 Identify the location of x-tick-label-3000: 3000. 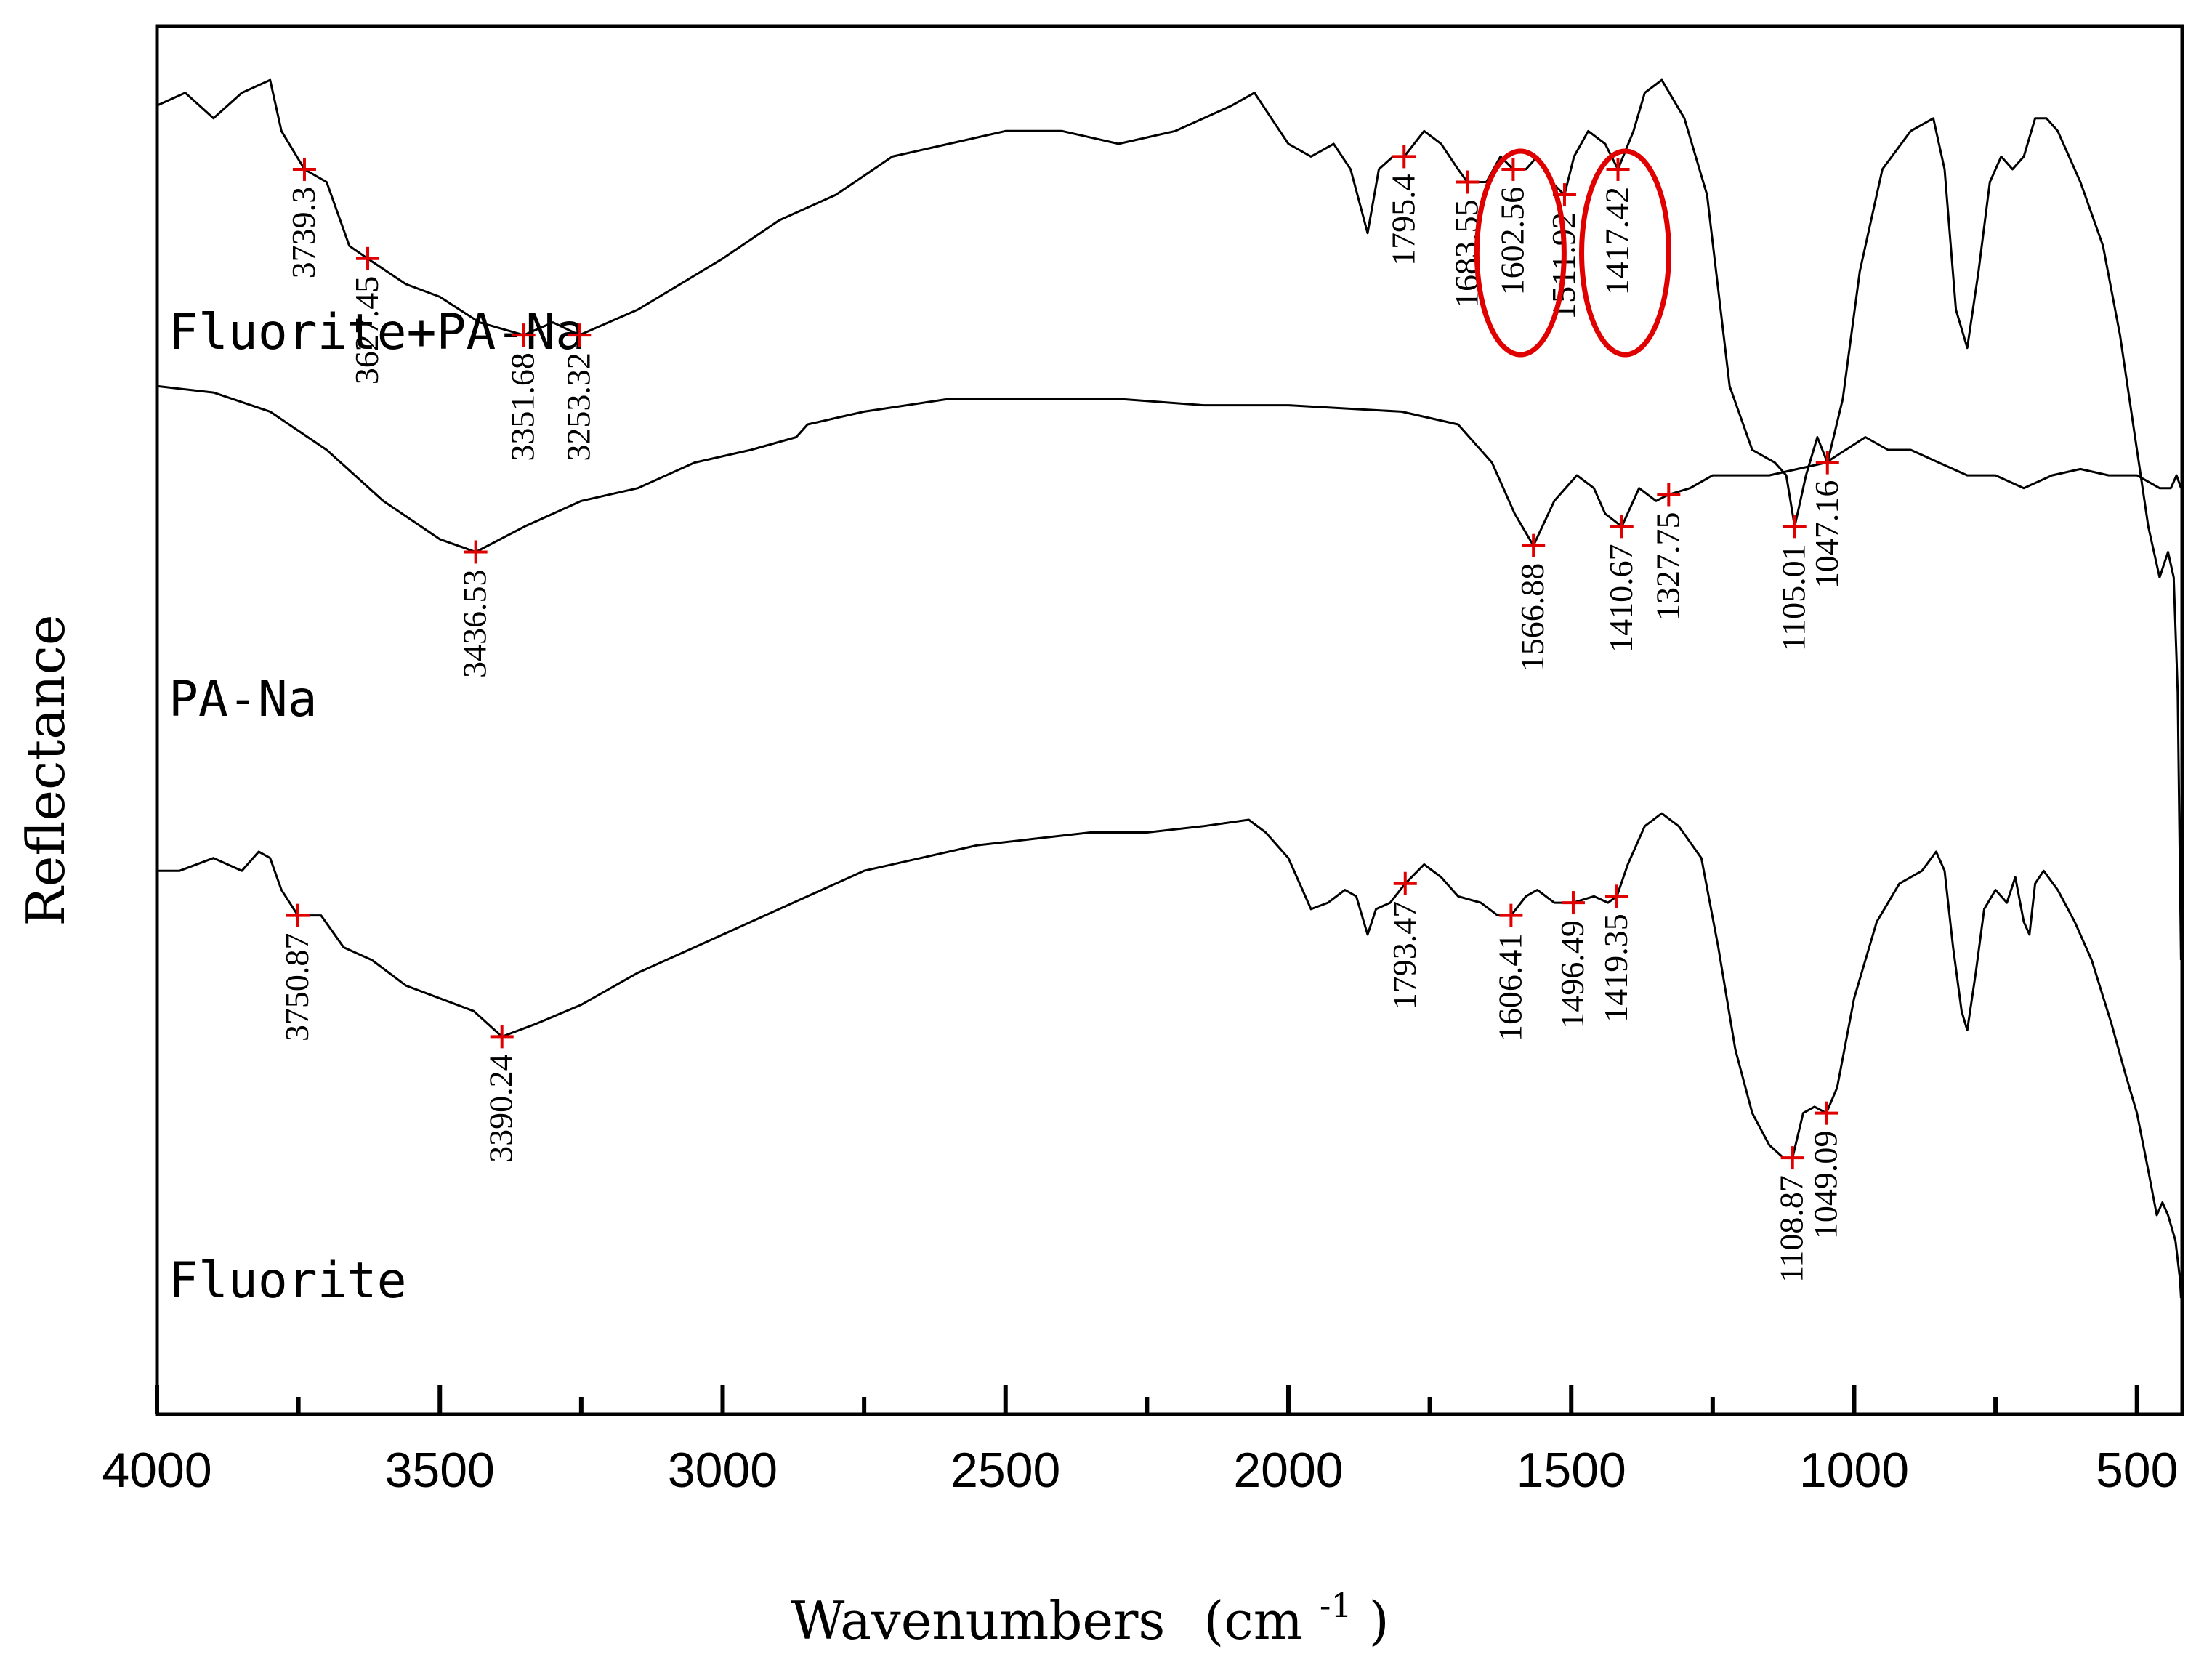
(723, 1470).